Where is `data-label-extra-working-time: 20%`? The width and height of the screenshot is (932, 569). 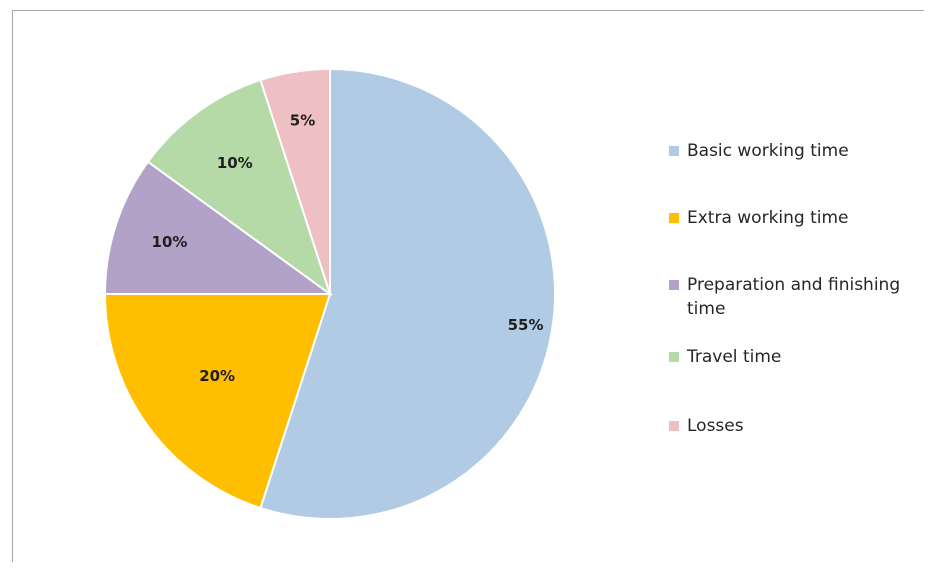 data-label-extra-working-time: 20% is located at coordinates (217, 376).